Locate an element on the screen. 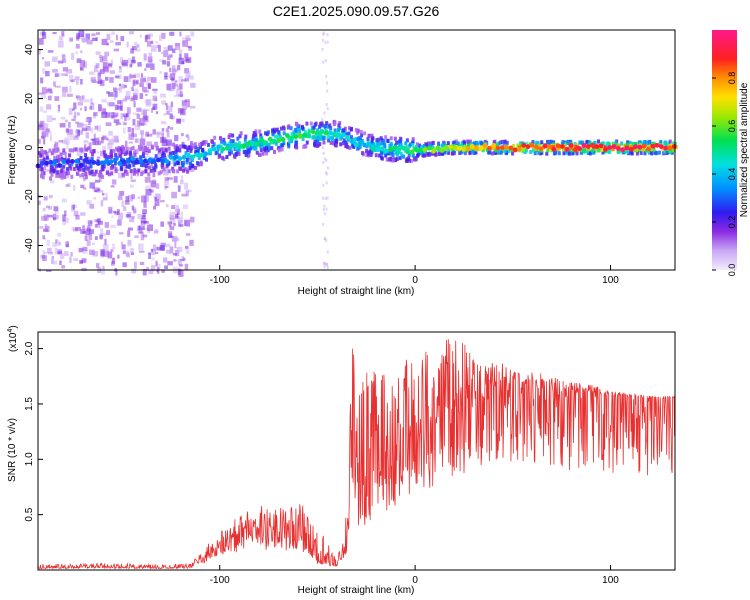 This screenshot has width=750, height=600. colorbar-tick-label: 0.2 is located at coordinates (732, 222).